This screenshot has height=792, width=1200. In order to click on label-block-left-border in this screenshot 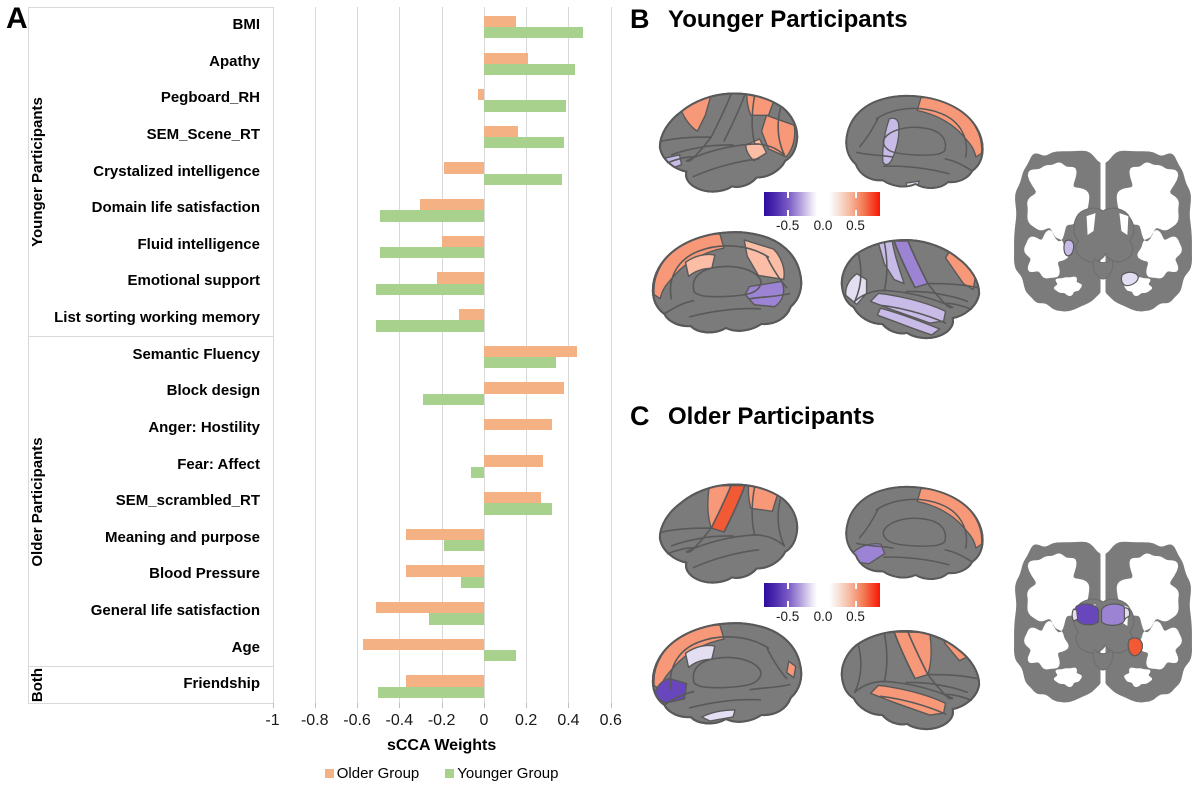, I will do `click(28, 355)`.